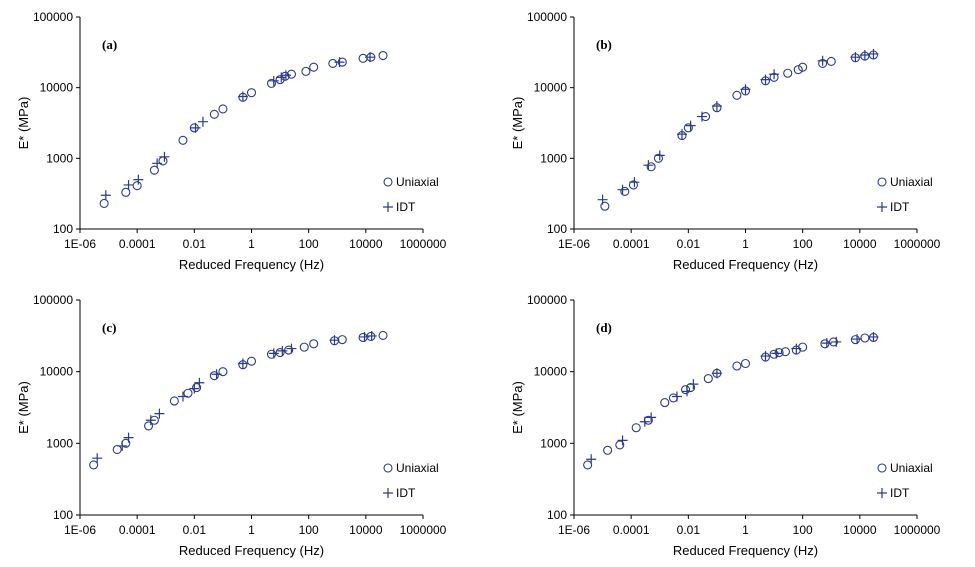  I want to click on legend-label: IDT, so click(406, 207).